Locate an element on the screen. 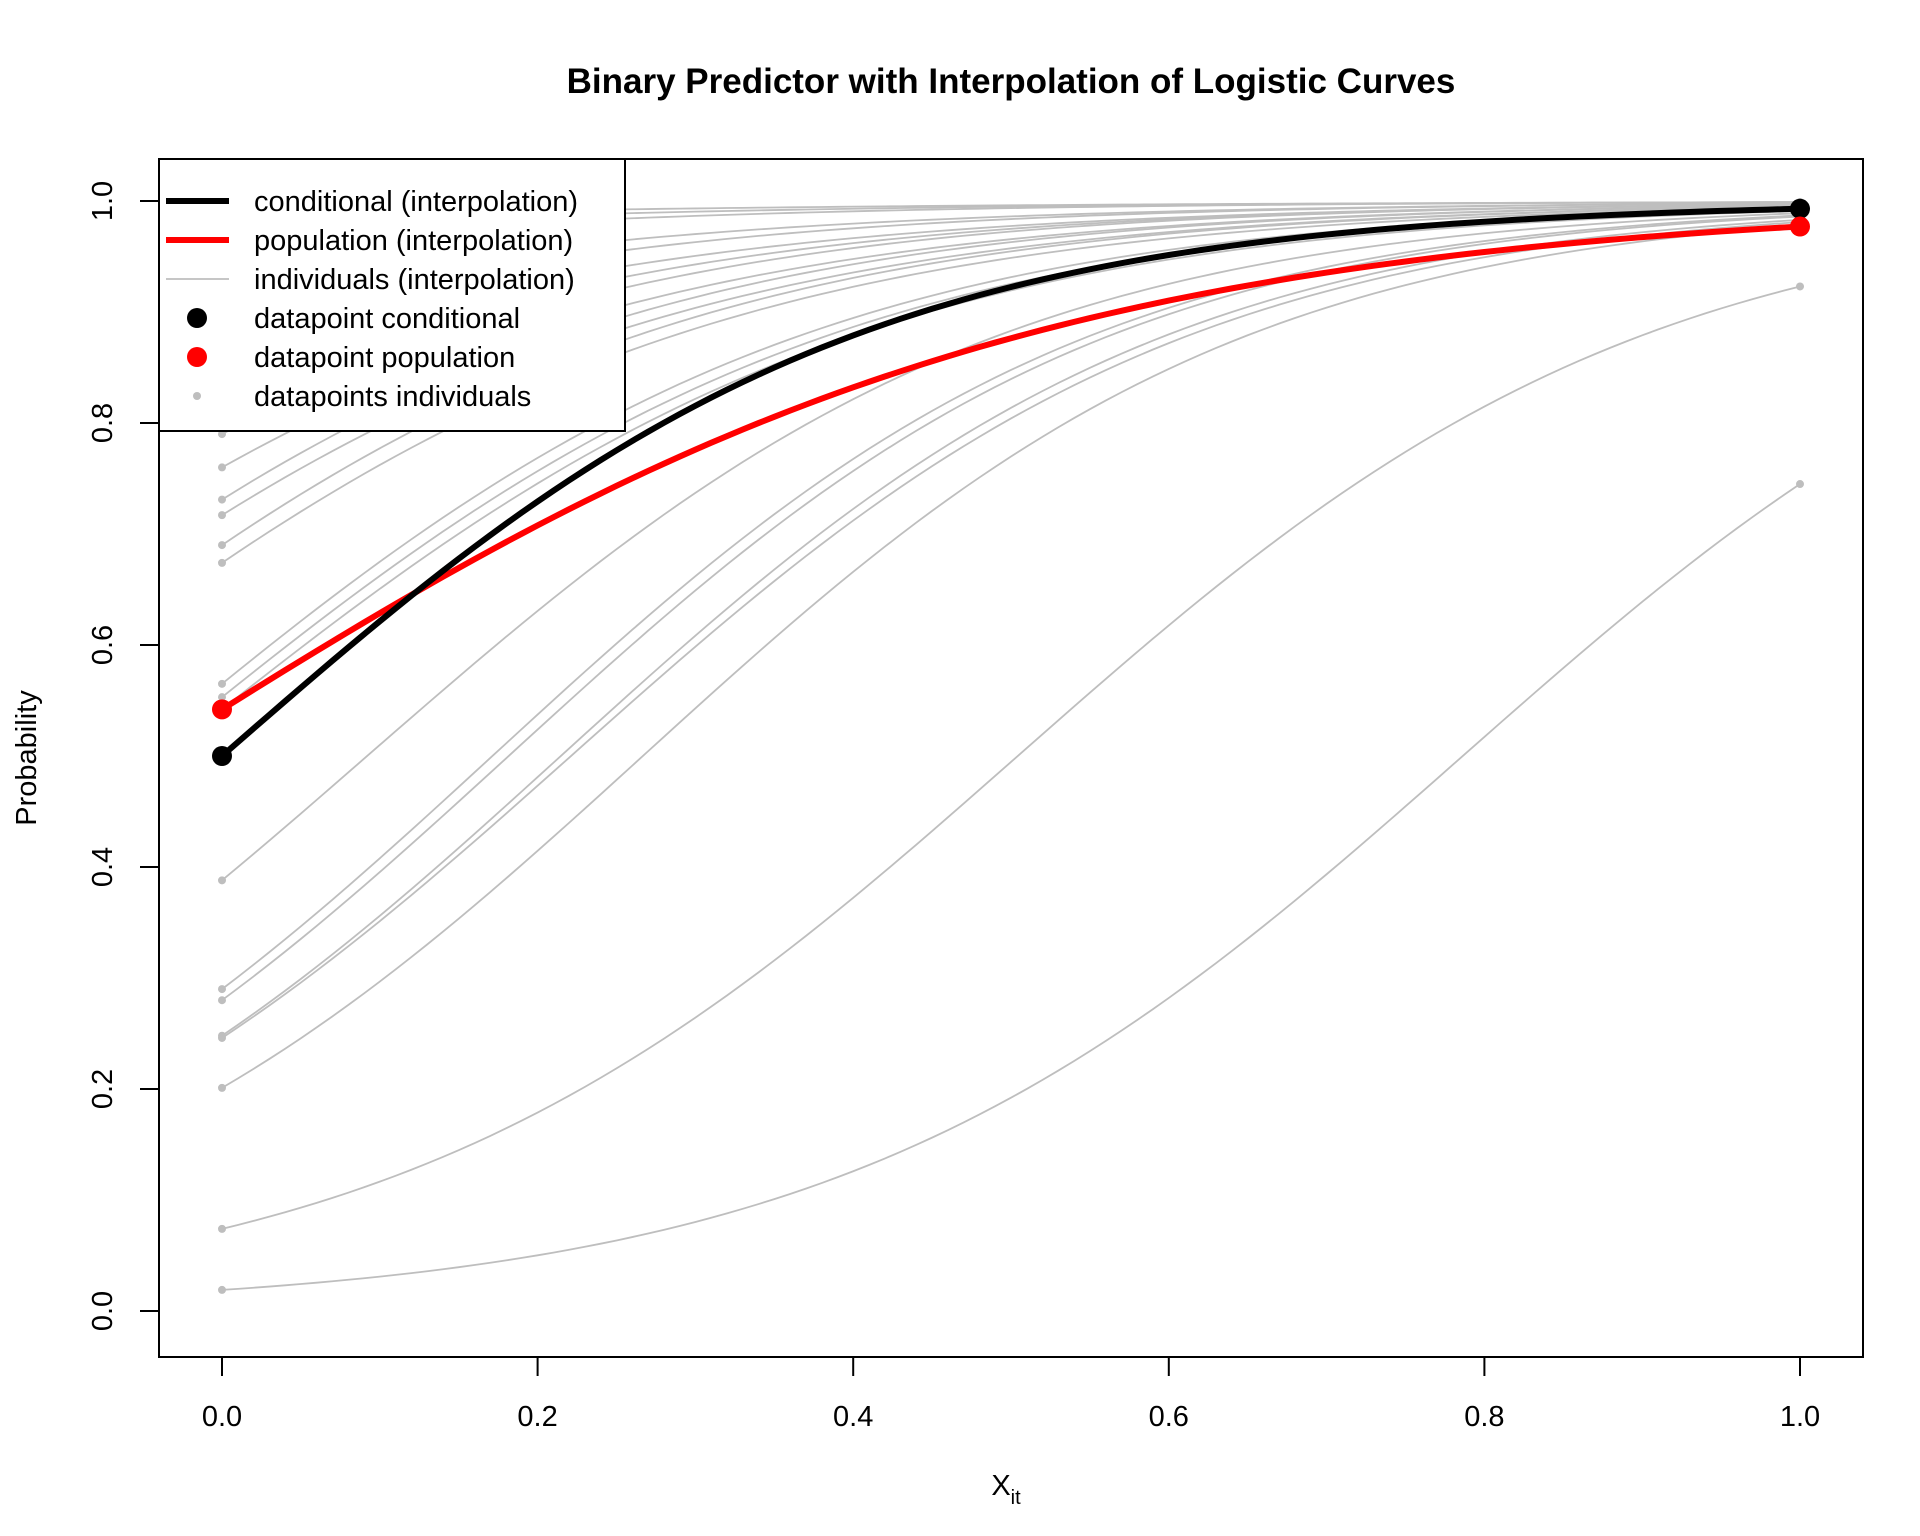  legend-label-5: datapoint population is located at coordinates (384, 358).